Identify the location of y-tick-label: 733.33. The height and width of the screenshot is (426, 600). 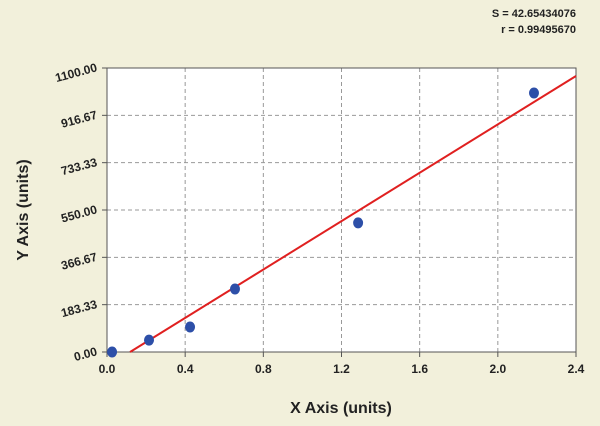
(79, 166).